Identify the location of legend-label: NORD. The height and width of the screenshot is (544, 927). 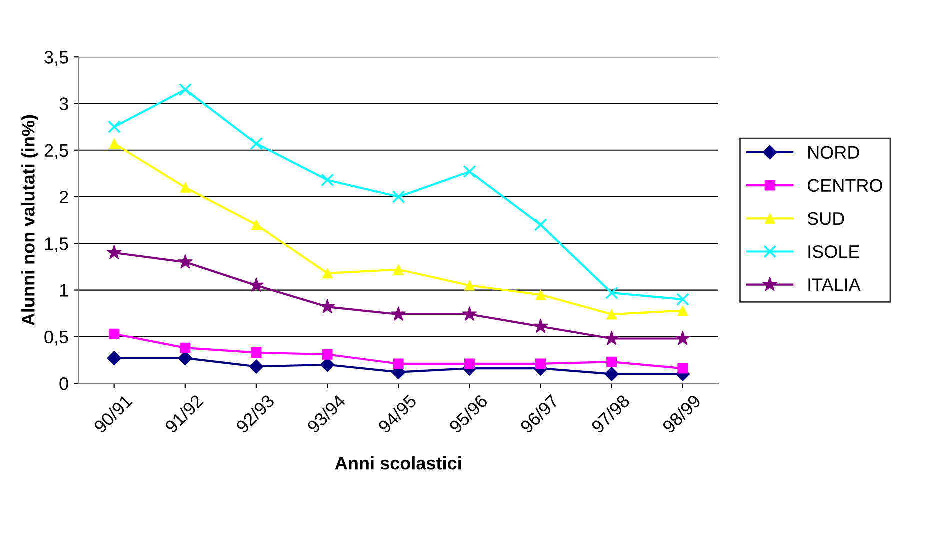
(834, 153).